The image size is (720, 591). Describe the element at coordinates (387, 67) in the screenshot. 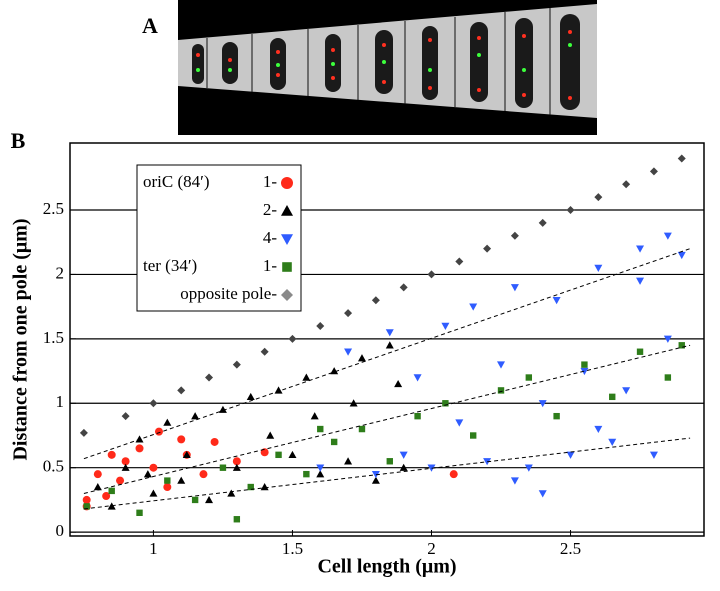

I see `micrograph` at that location.